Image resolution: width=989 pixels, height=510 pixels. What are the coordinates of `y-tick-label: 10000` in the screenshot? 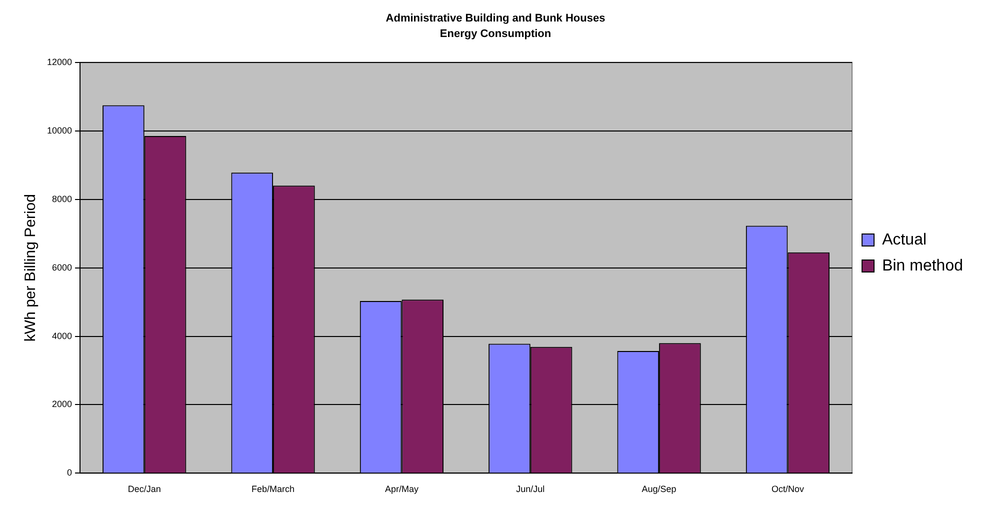 It's located at (59, 130).